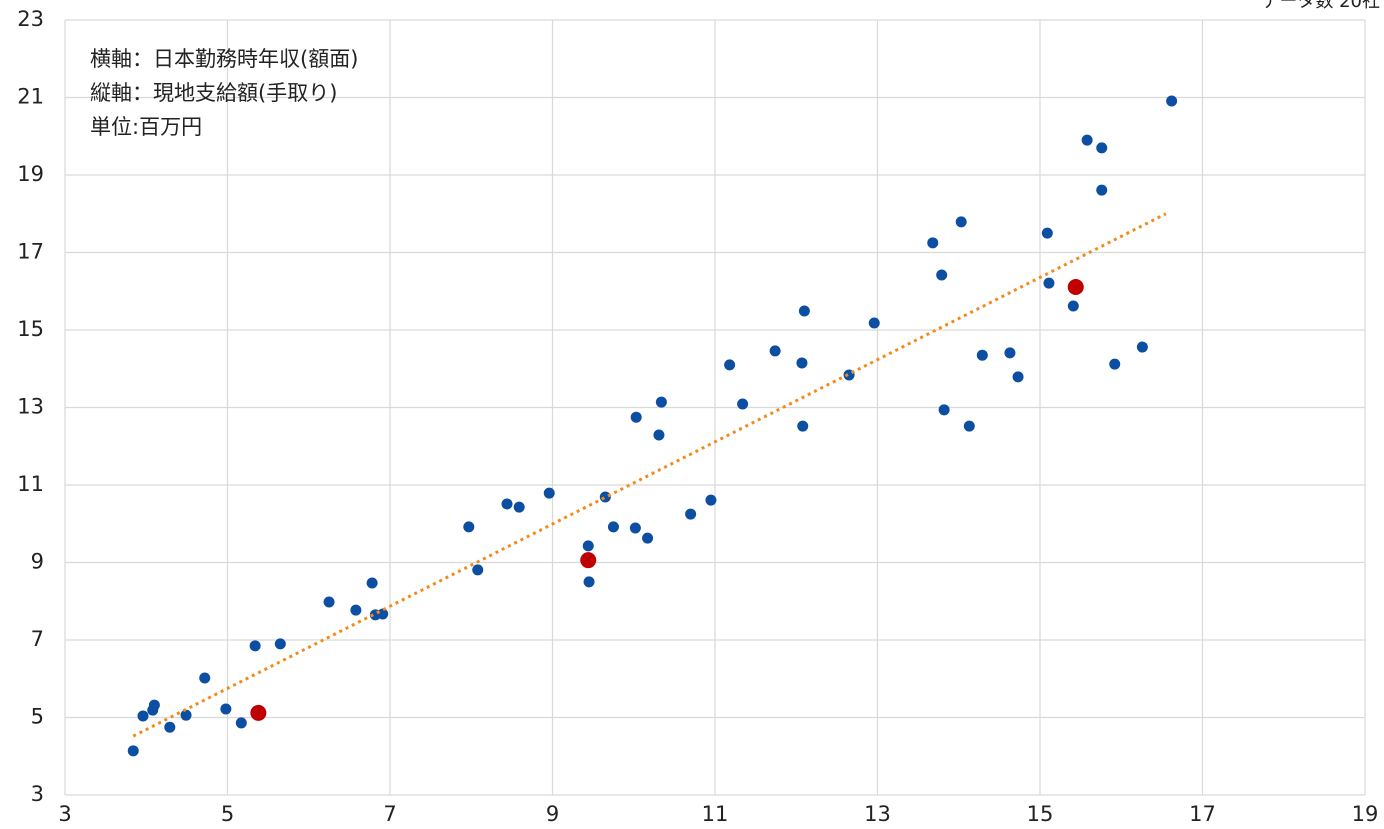  Describe the element at coordinates (1040, 814) in the screenshot. I see `x-tick-label: 15` at that location.